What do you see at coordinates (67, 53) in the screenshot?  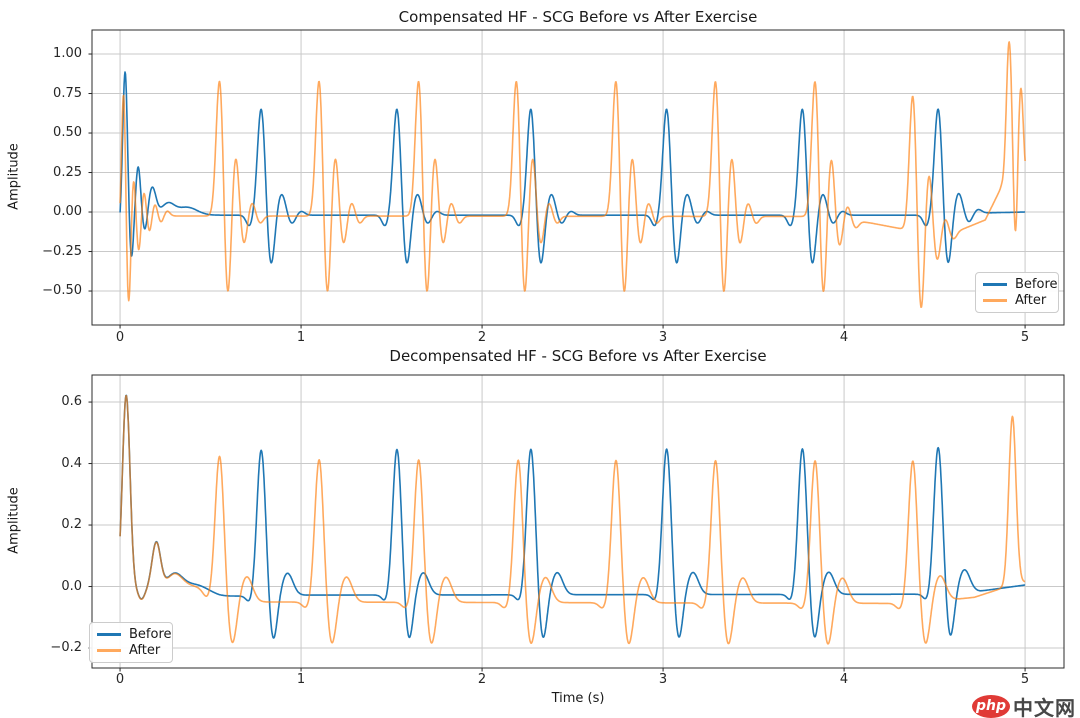 I see `chart1-ytick: 1.00` at bounding box center [67, 53].